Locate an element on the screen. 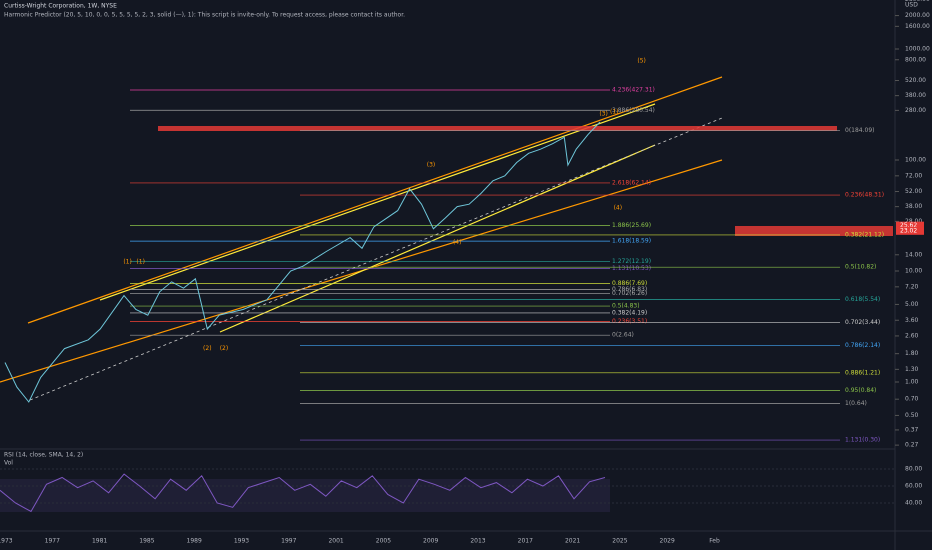 The width and height of the screenshot is (932, 550). vol-title: Vol is located at coordinates (8, 463).